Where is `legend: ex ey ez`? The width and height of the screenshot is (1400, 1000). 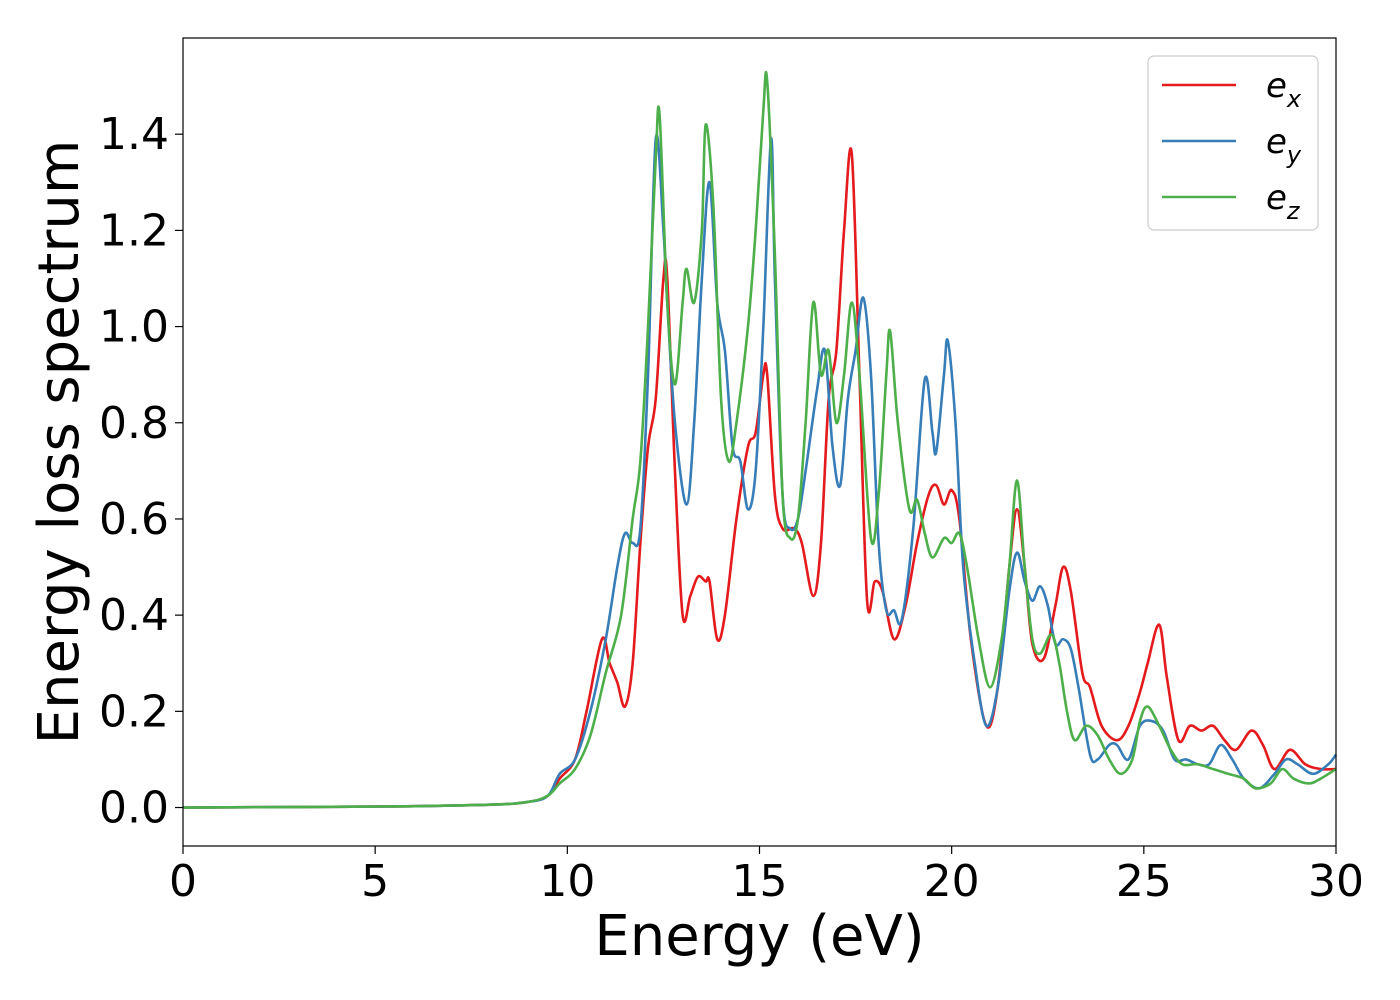
legend: ex ey ez is located at coordinates (1233, 143).